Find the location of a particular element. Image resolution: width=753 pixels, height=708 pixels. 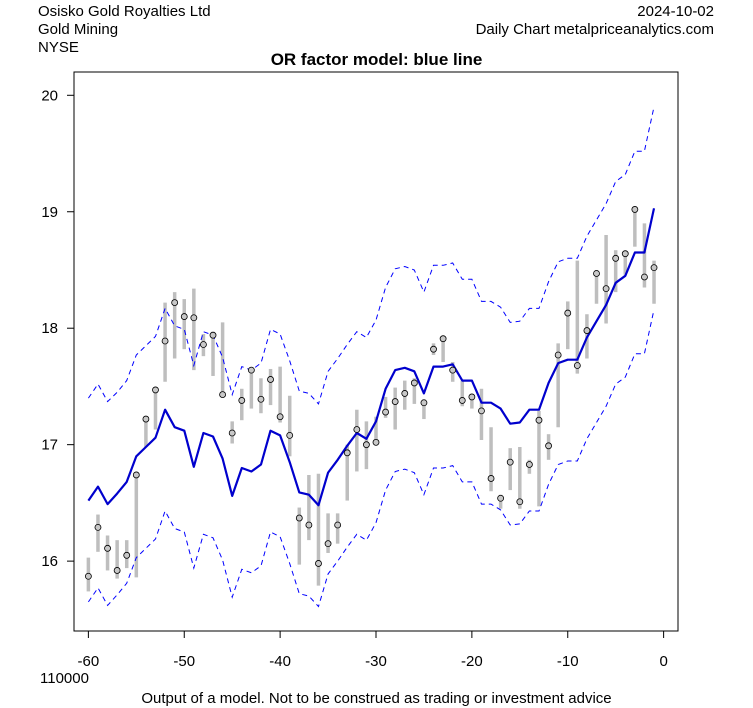

x-axis: -60 -50 -40 -30 -20 -10 0 is located at coordinates (373, 650).